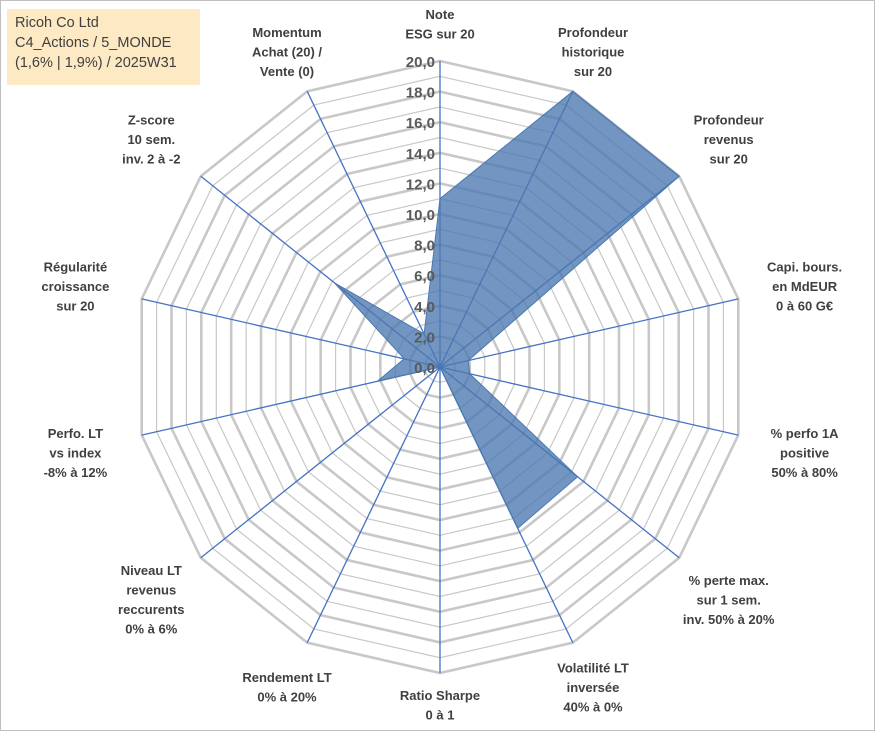  Describe the element at coordinates (593, 667) in the screenshot. I see `axis-label-line: Volatilité LT` at that location.